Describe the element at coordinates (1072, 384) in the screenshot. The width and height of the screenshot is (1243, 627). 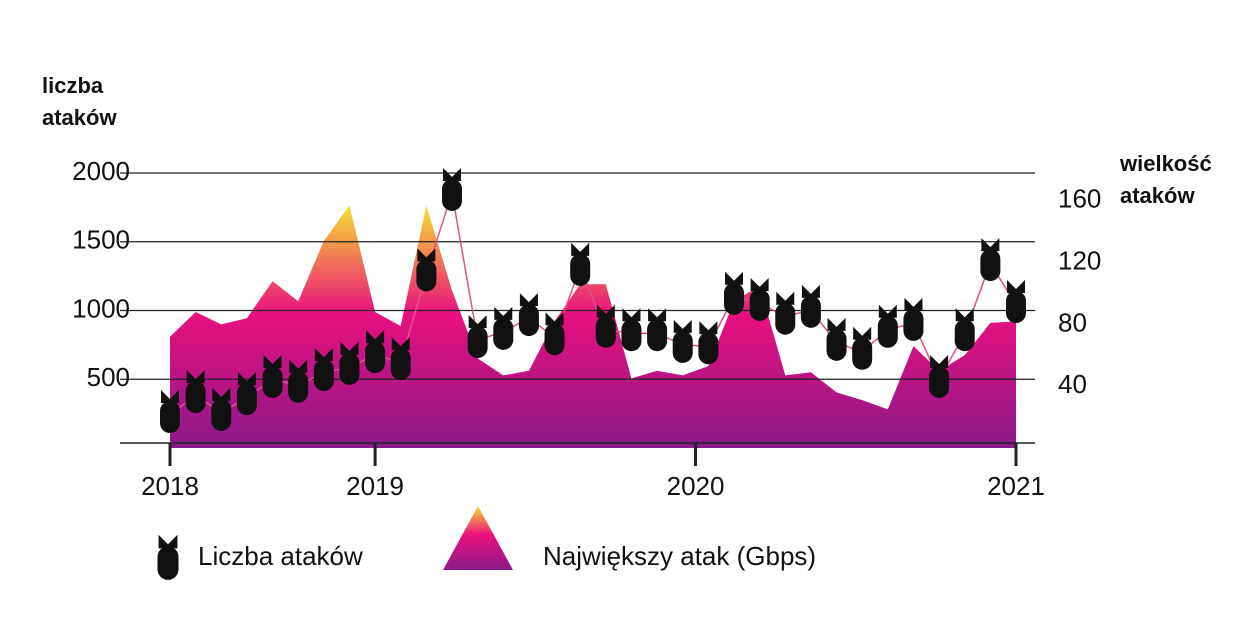
I see `y2-tick-label: 40` at that location.